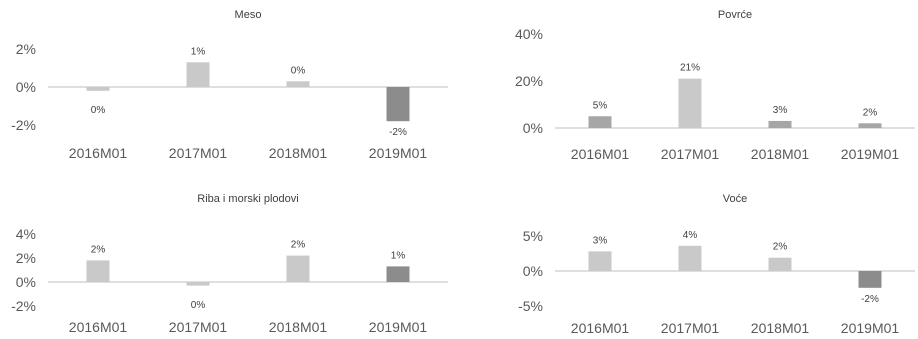 The image size is (918, 339). What do you see at coordinates (529, 81) in the screenshot?
I see `y-tick-label: 20%` at bounding box center [529, 81].